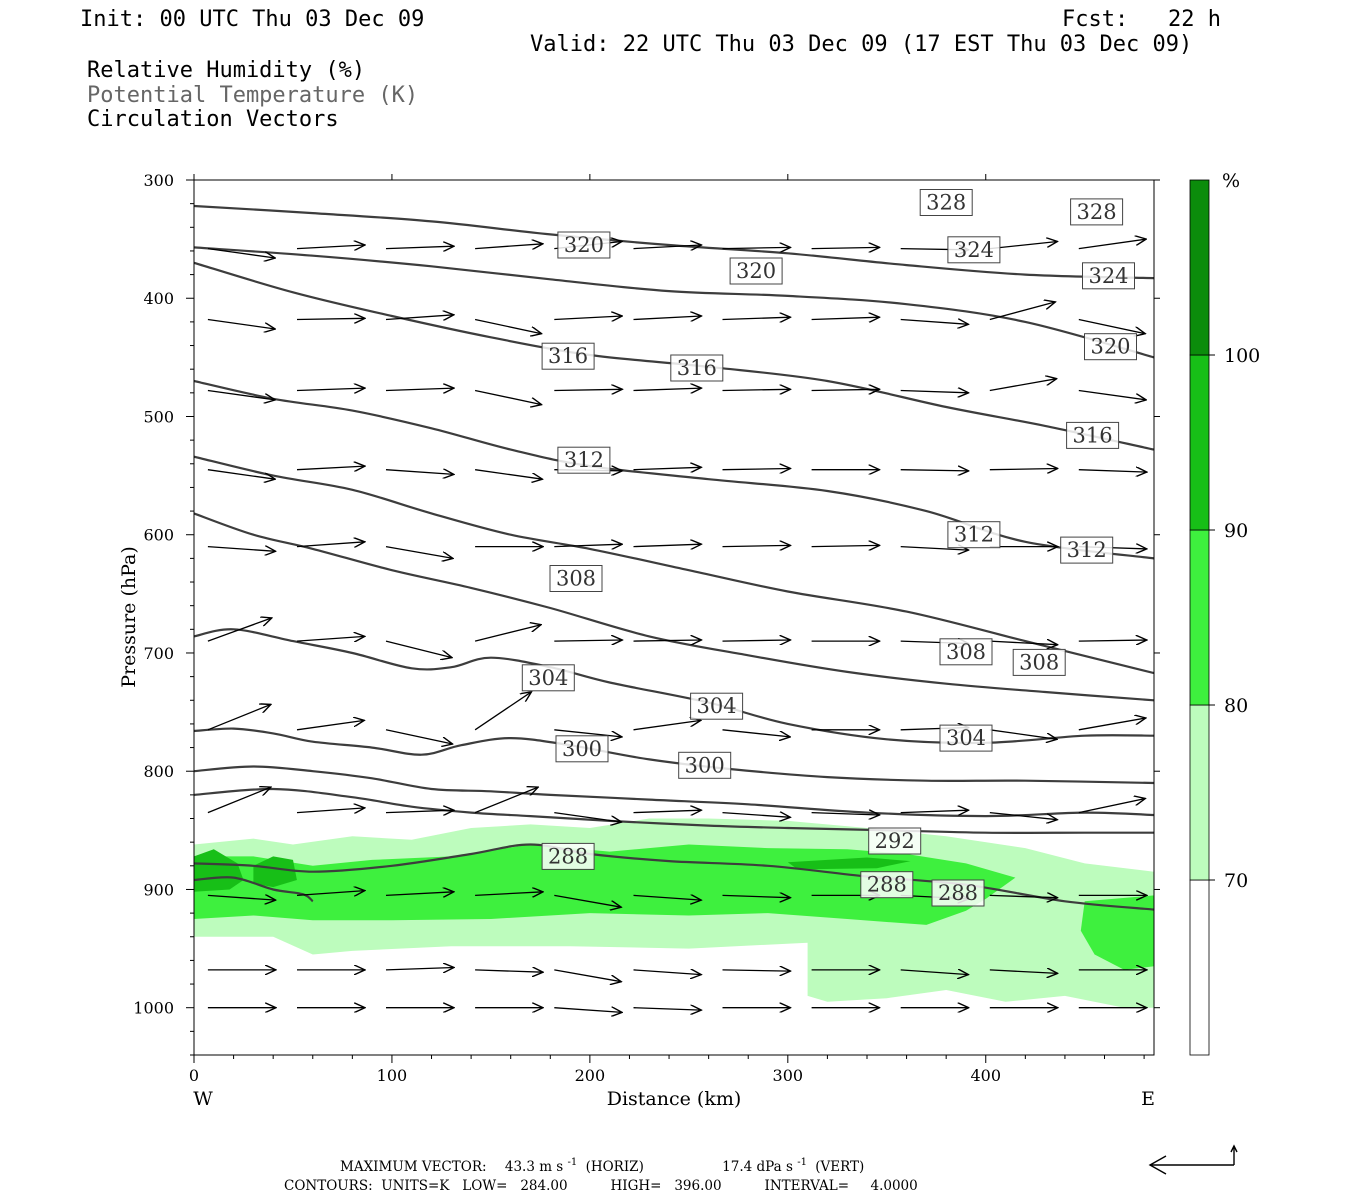  What do you see at coordinates (203, 1099) in the screenshot?
I see `west-label: W` at bounding box center [203, 1099].